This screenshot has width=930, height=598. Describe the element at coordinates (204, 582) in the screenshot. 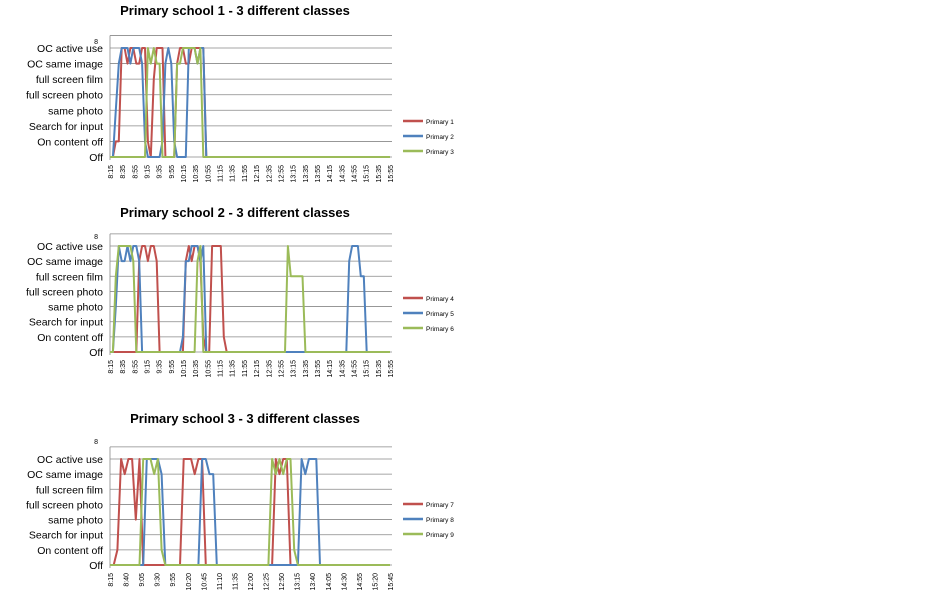

I see `x-tick-label: 10:45` at that location.